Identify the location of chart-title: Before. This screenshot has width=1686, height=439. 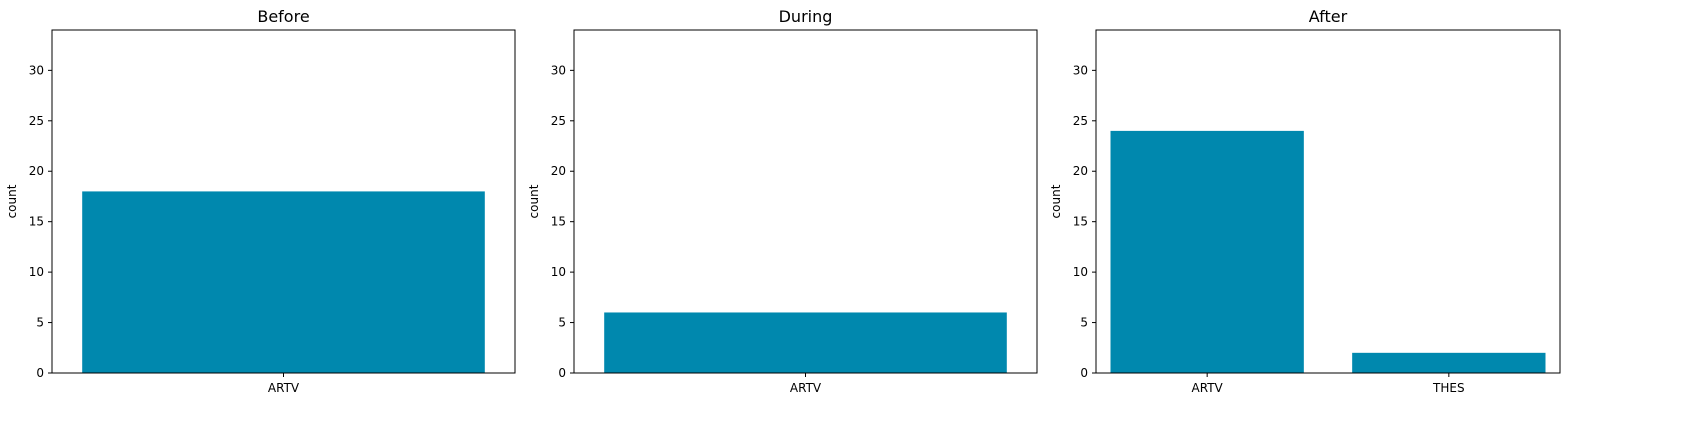
(283, 16).